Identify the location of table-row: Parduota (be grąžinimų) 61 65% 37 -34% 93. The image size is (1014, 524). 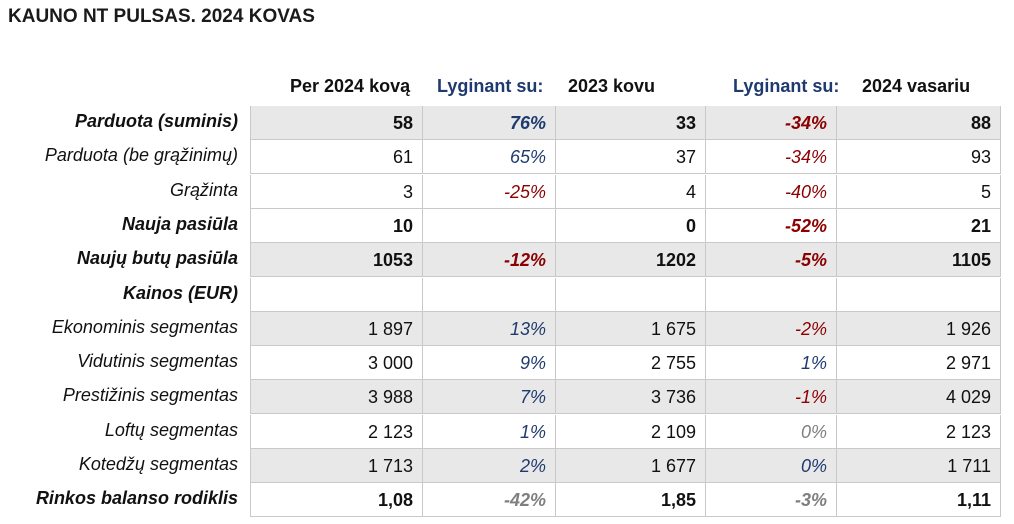
(500, 157).